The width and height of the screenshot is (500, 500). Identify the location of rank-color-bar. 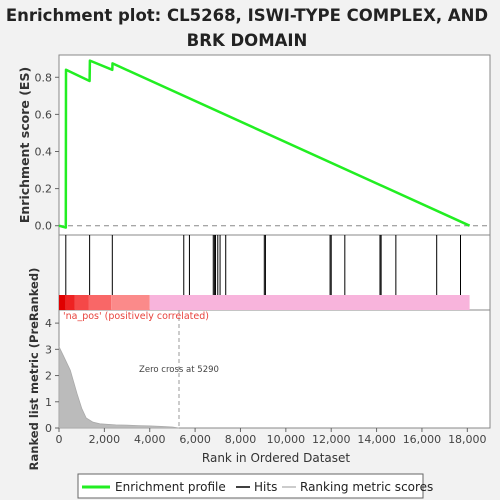
(264, 302).